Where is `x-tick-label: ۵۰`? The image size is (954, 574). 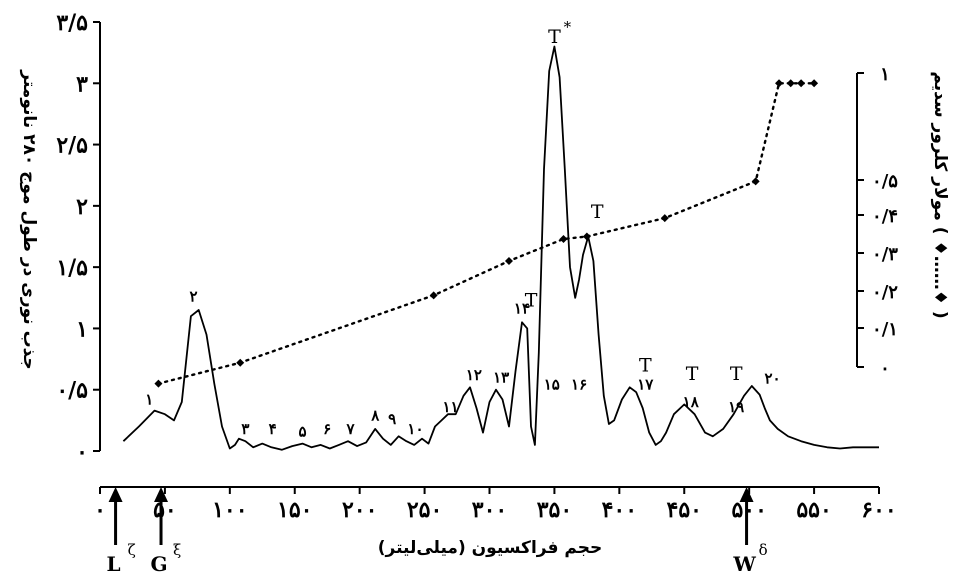
x-tick-label: ۵۰ is located at coordinates (165, 510).